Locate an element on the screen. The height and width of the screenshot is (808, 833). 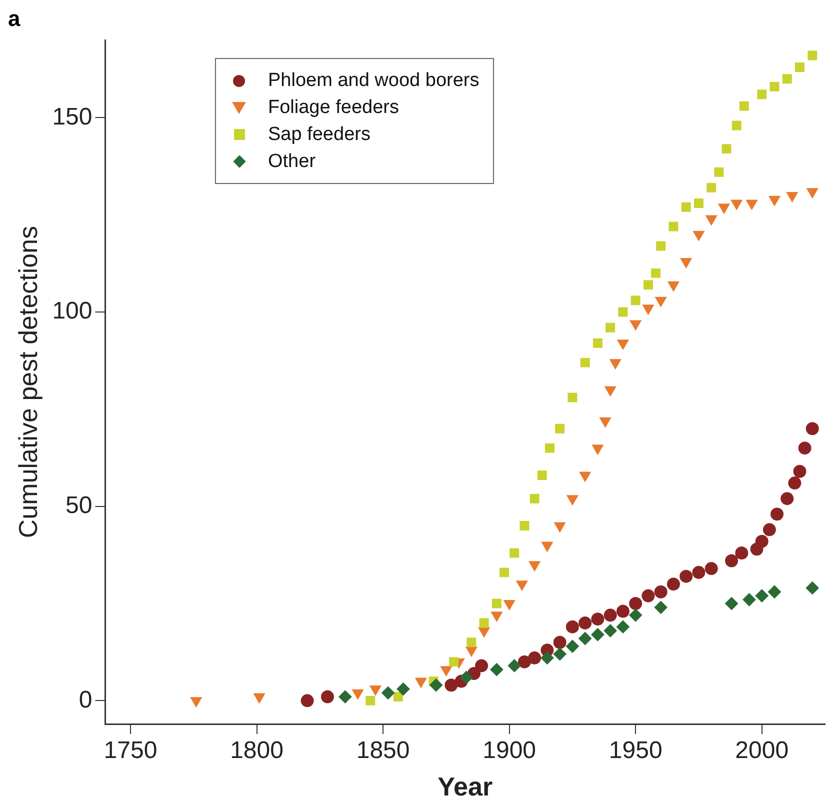
x-tick-label: 1850 is located at coordinates (383, 750).